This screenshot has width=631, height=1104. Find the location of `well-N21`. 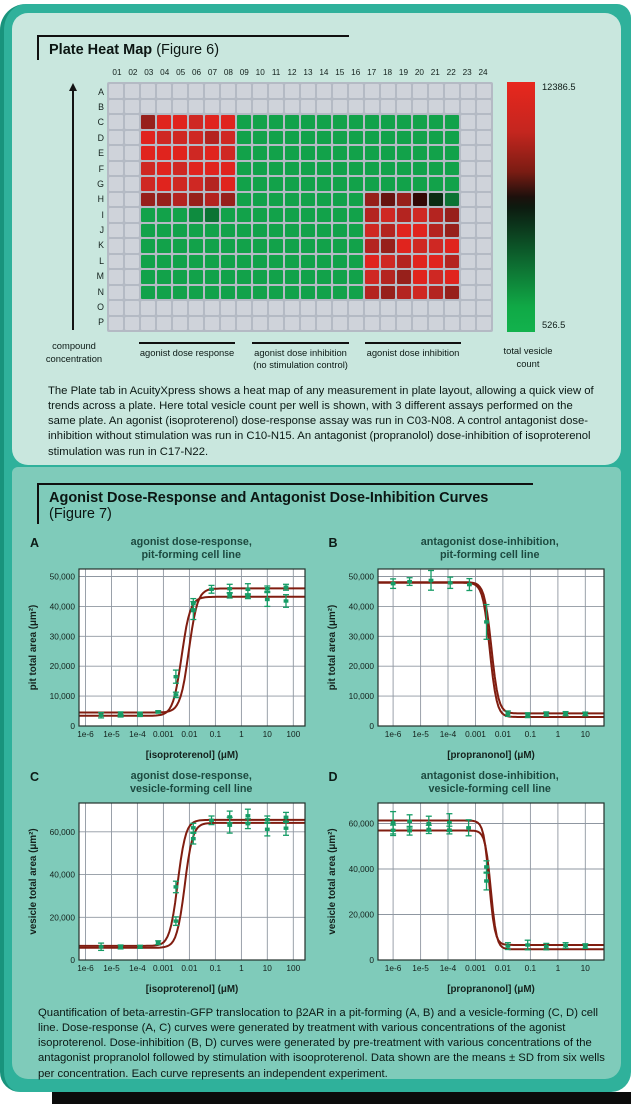

well-N21 is located at coordinates (436, 292).